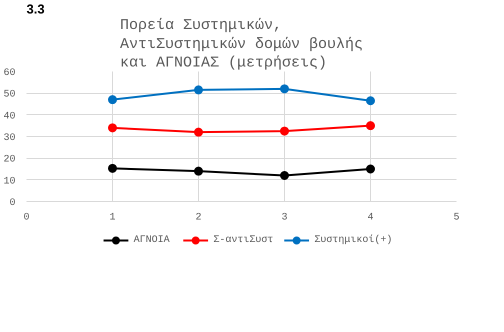 Image resolution: width=504 pixels, height=332 pixels. What do you see at coordinates (371, 218) in the screenshot?
I see `x-tick-label: 4` at bounding box center [371, 218].